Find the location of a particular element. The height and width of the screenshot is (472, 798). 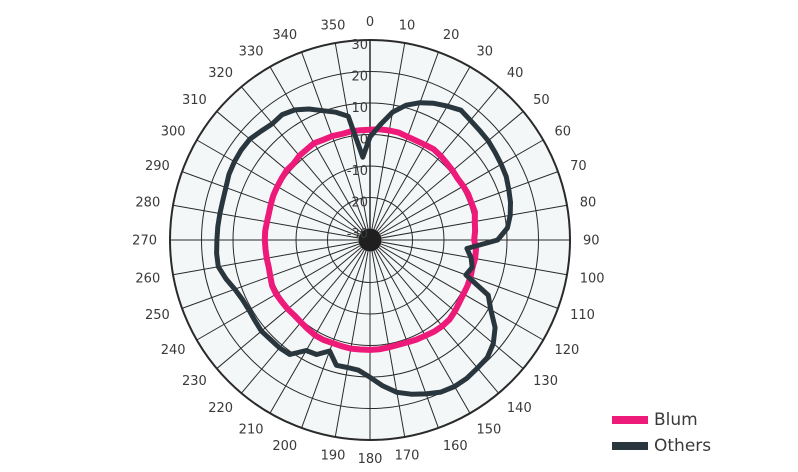

angle-tick-label: 80 is located at coordinates (588, 203).